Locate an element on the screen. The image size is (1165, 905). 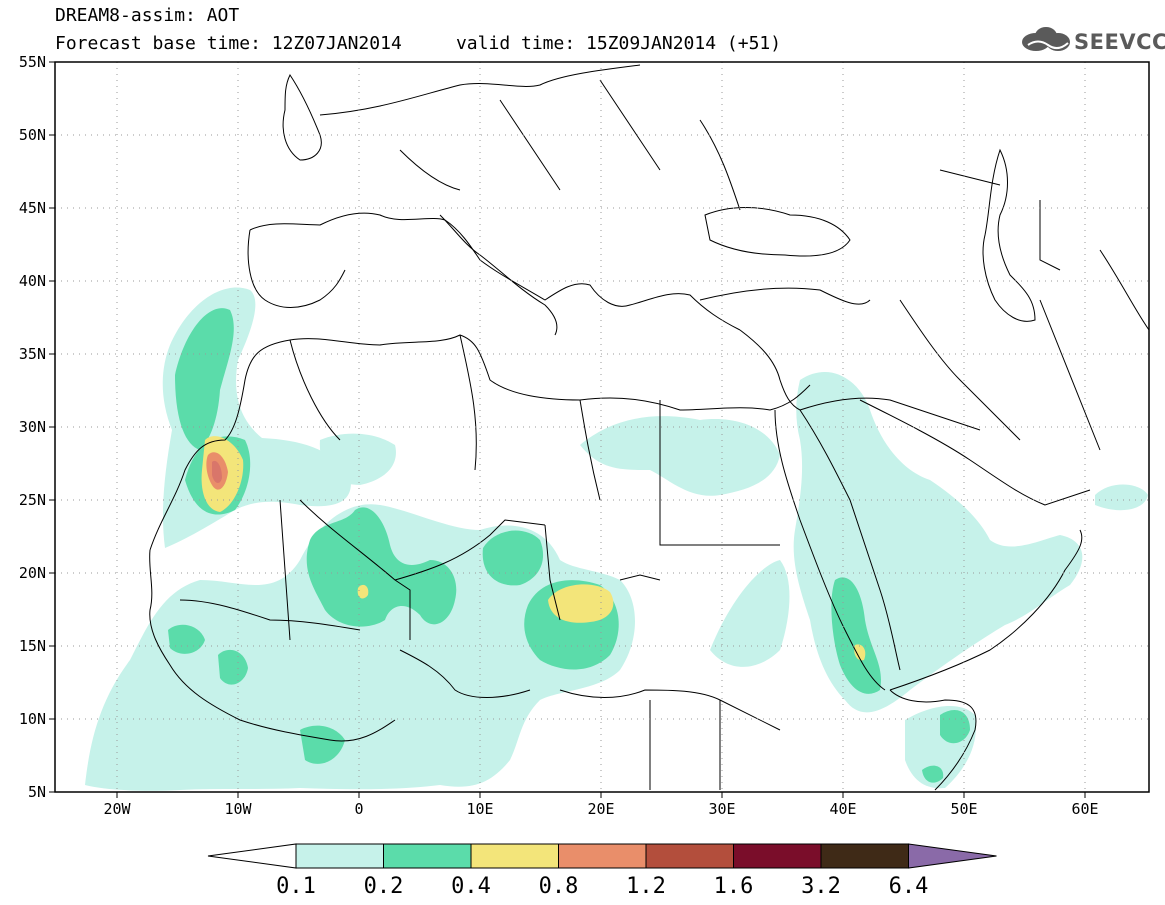
y-tick-label: 50N is located at coordinates (32, 135).